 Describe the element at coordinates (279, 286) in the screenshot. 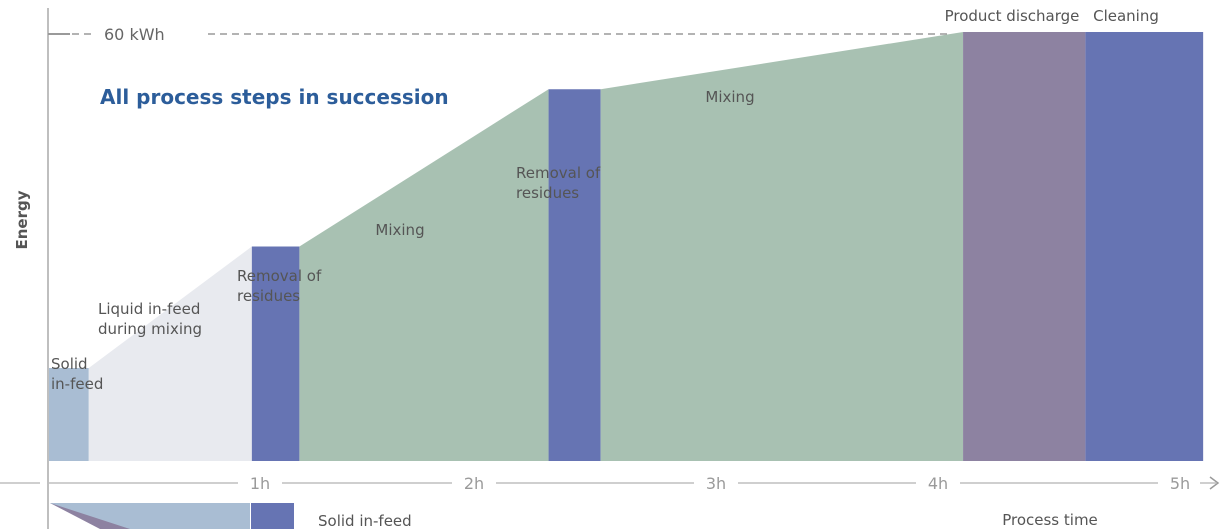

I see `segment-label-2: Removal of residues` at that location.